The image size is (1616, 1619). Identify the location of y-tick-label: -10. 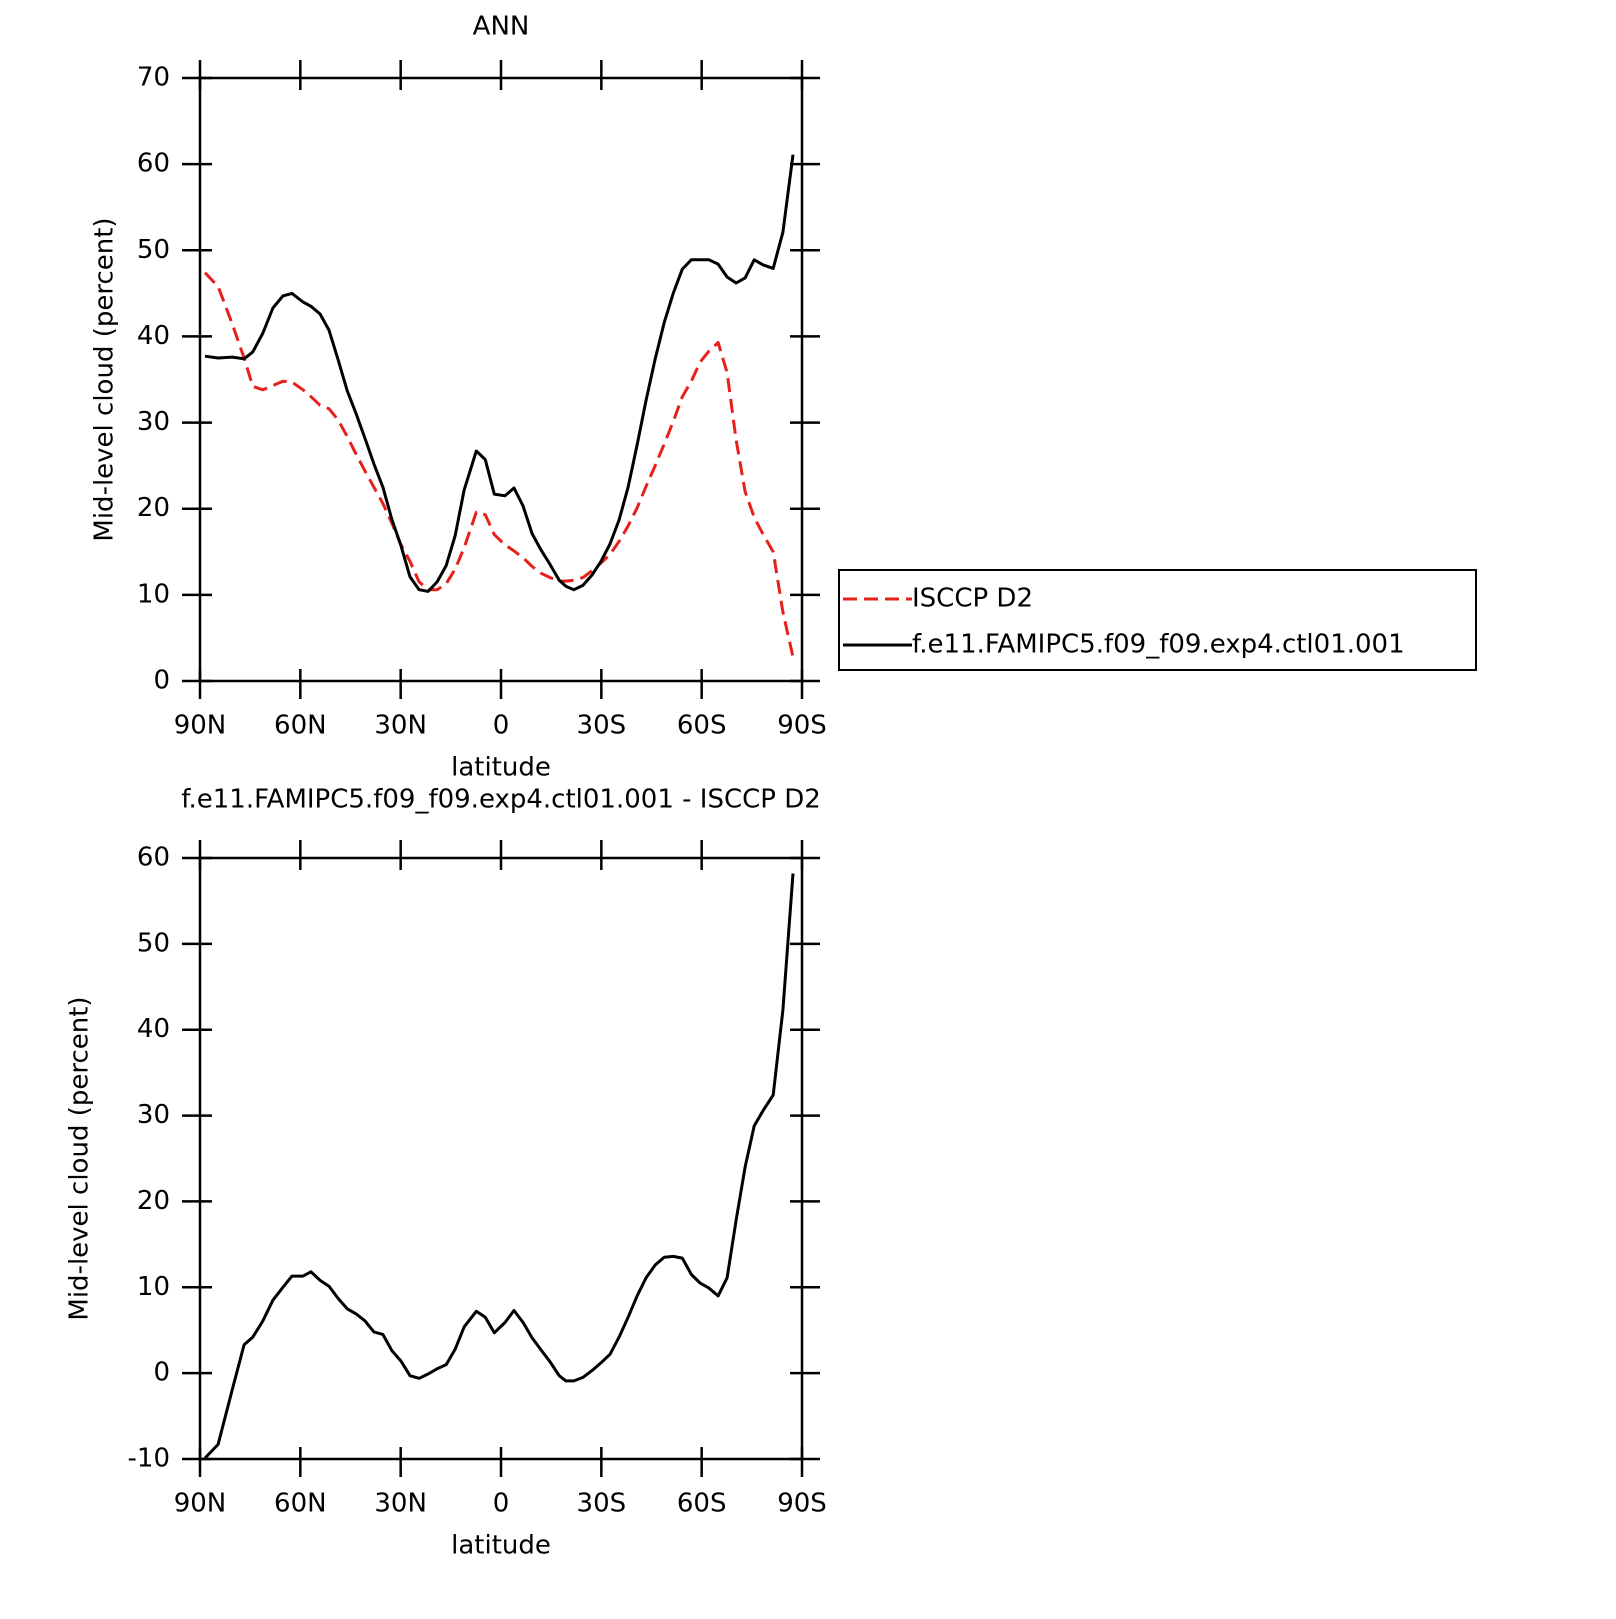
(149, 1459).